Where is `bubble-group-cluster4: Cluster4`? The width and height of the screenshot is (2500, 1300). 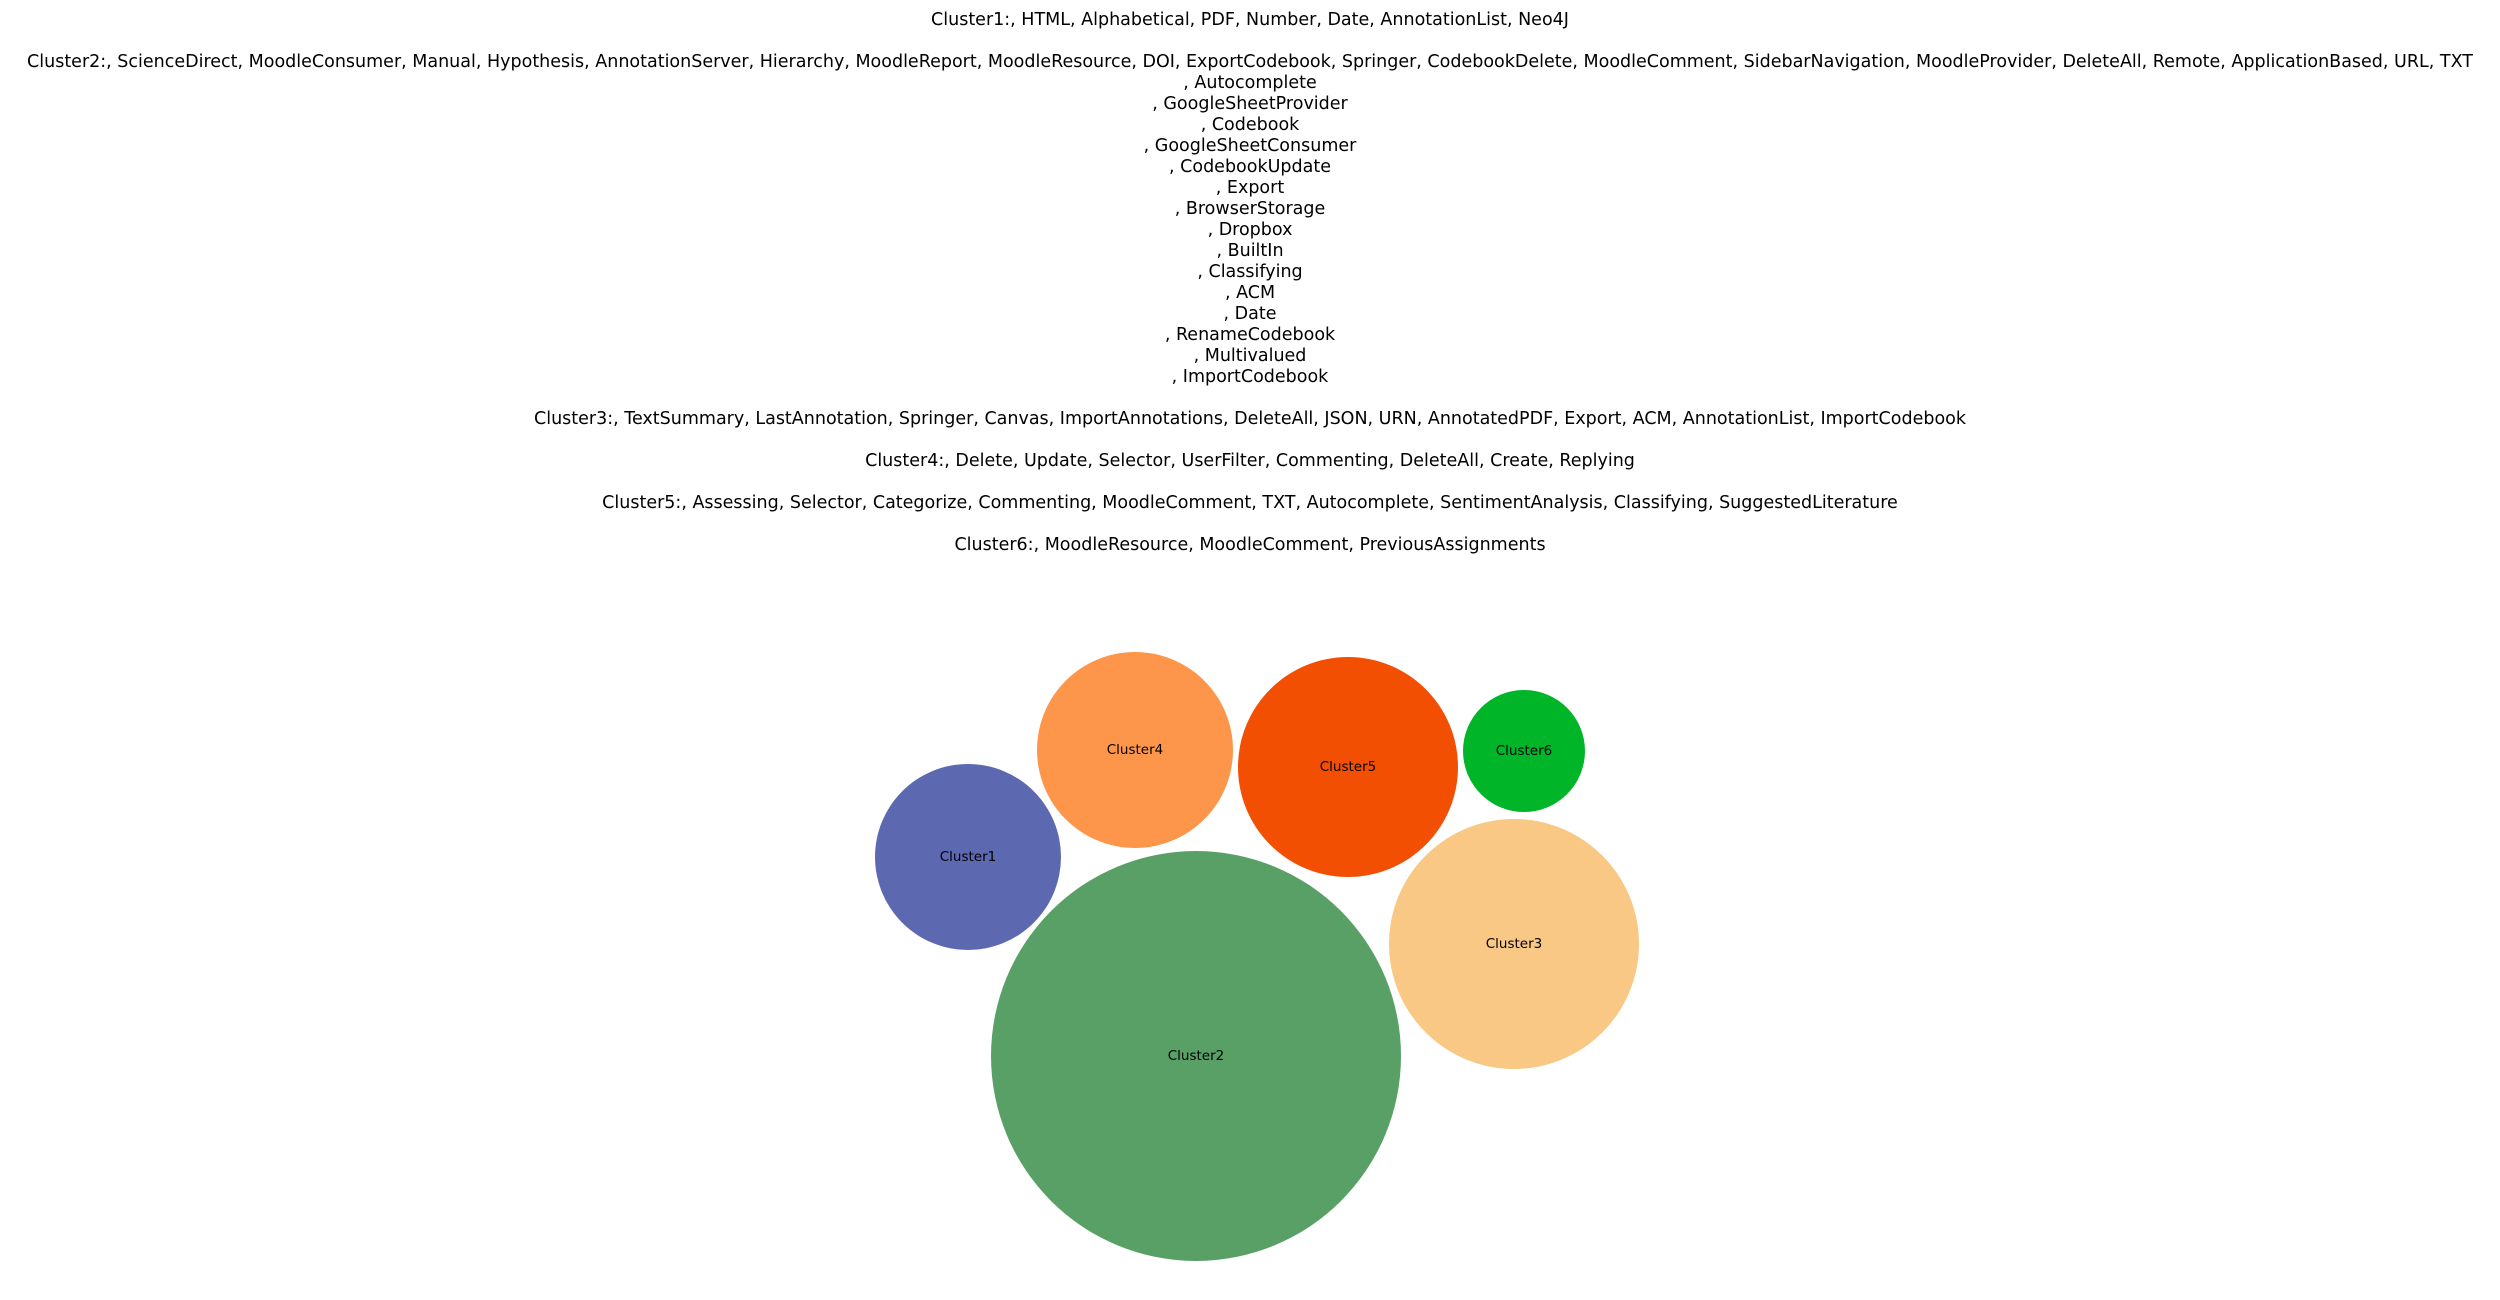 bubble-group-cluster4: Cluster4 is located at coordinates (1135, 750).